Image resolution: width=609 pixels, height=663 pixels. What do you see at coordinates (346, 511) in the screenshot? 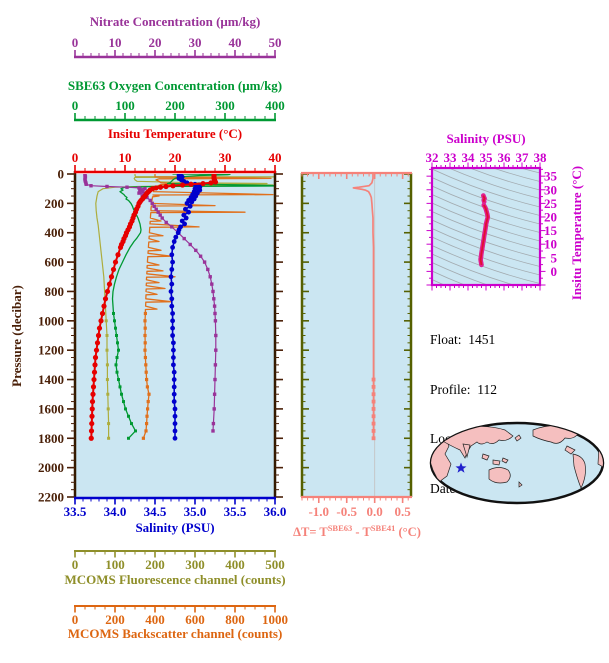
I see `svg-text: -0.5` at bounding box center [346, 511].